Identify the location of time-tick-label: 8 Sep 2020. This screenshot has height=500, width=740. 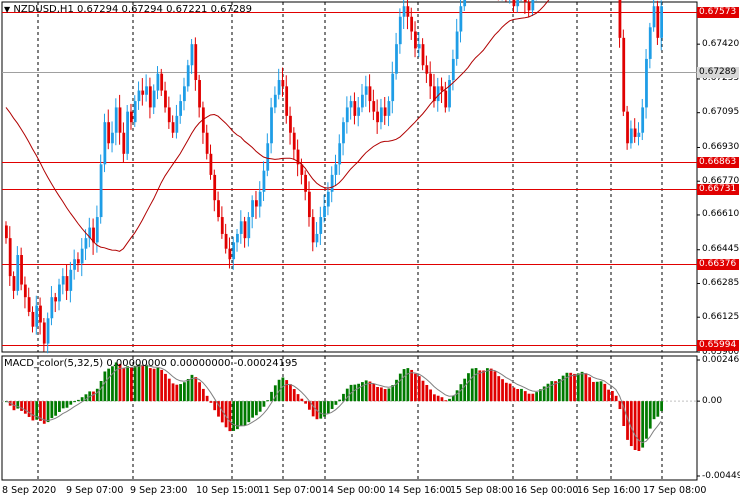
(29, 490).